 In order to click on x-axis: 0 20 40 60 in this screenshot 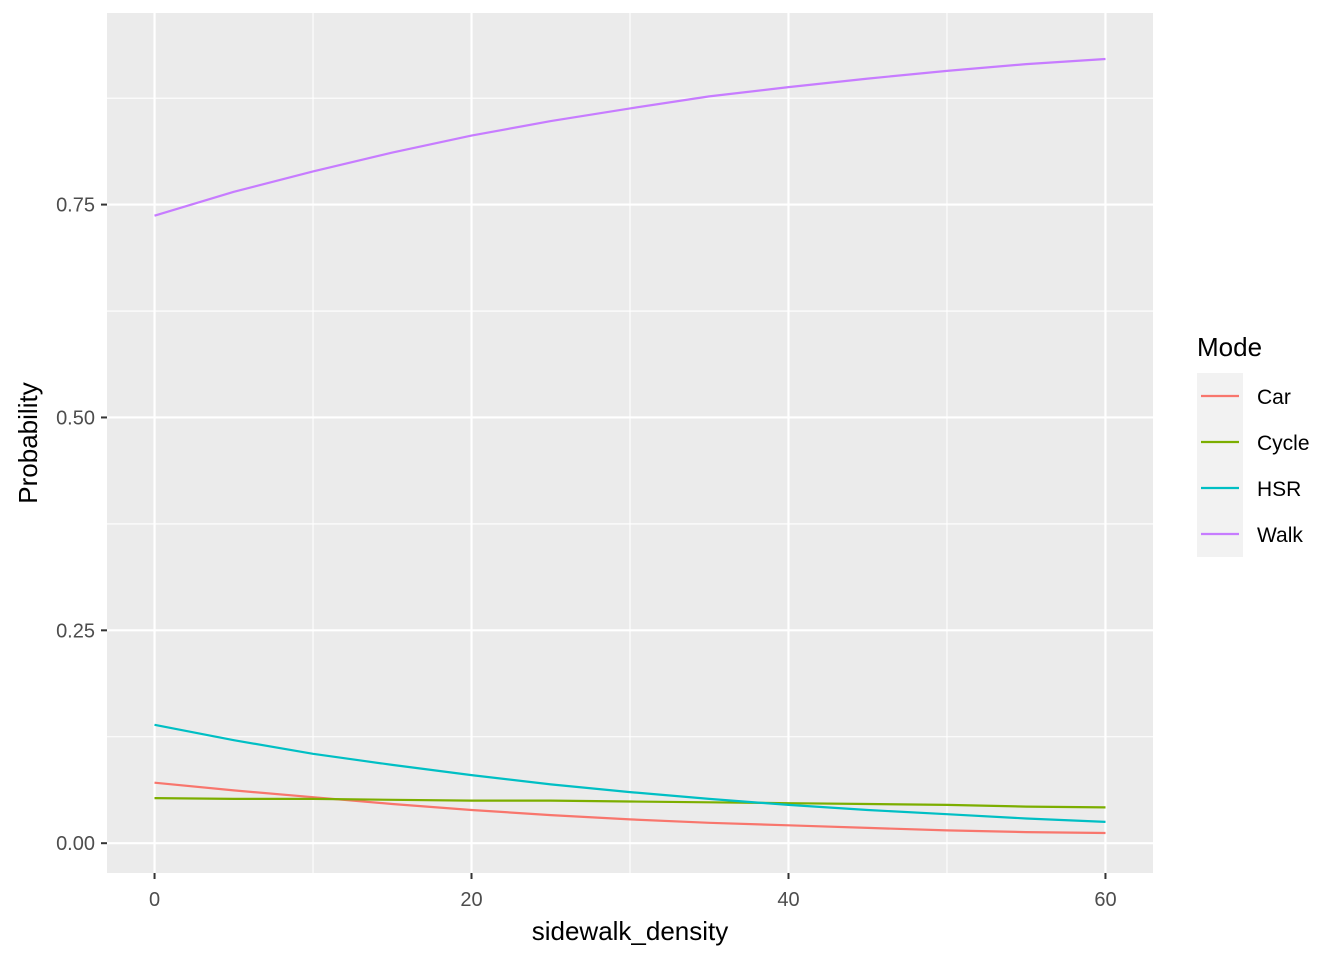, I will do `click(633, 892)`.